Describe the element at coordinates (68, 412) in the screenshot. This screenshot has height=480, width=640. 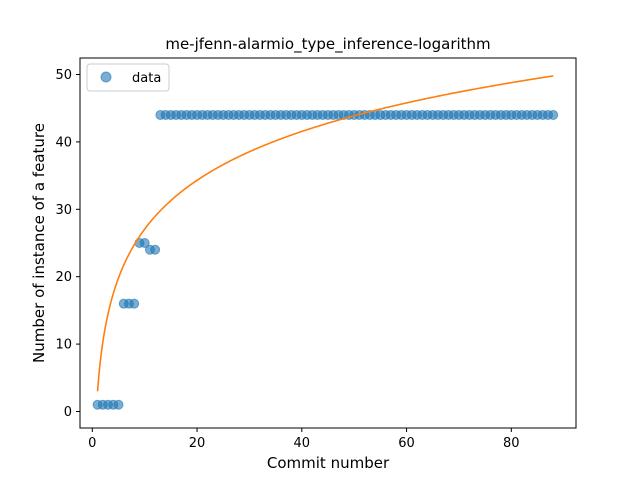
I see `y-tick-label: 0` at that location.